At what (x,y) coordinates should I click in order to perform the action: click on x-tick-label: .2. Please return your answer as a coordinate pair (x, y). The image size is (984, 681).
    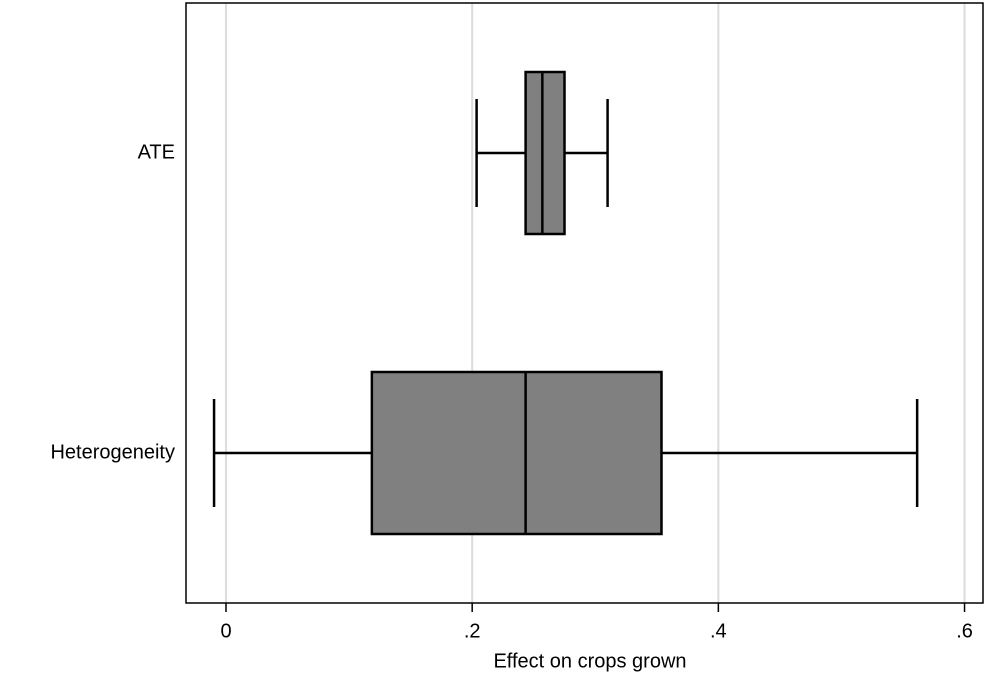
    Looking at the image, I should click on (472, 631).